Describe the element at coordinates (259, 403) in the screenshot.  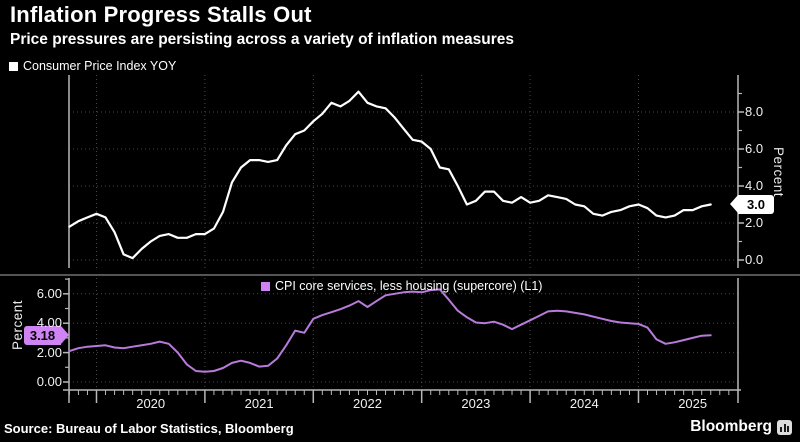
I see `x-axis-year-label: 2021` at that location.